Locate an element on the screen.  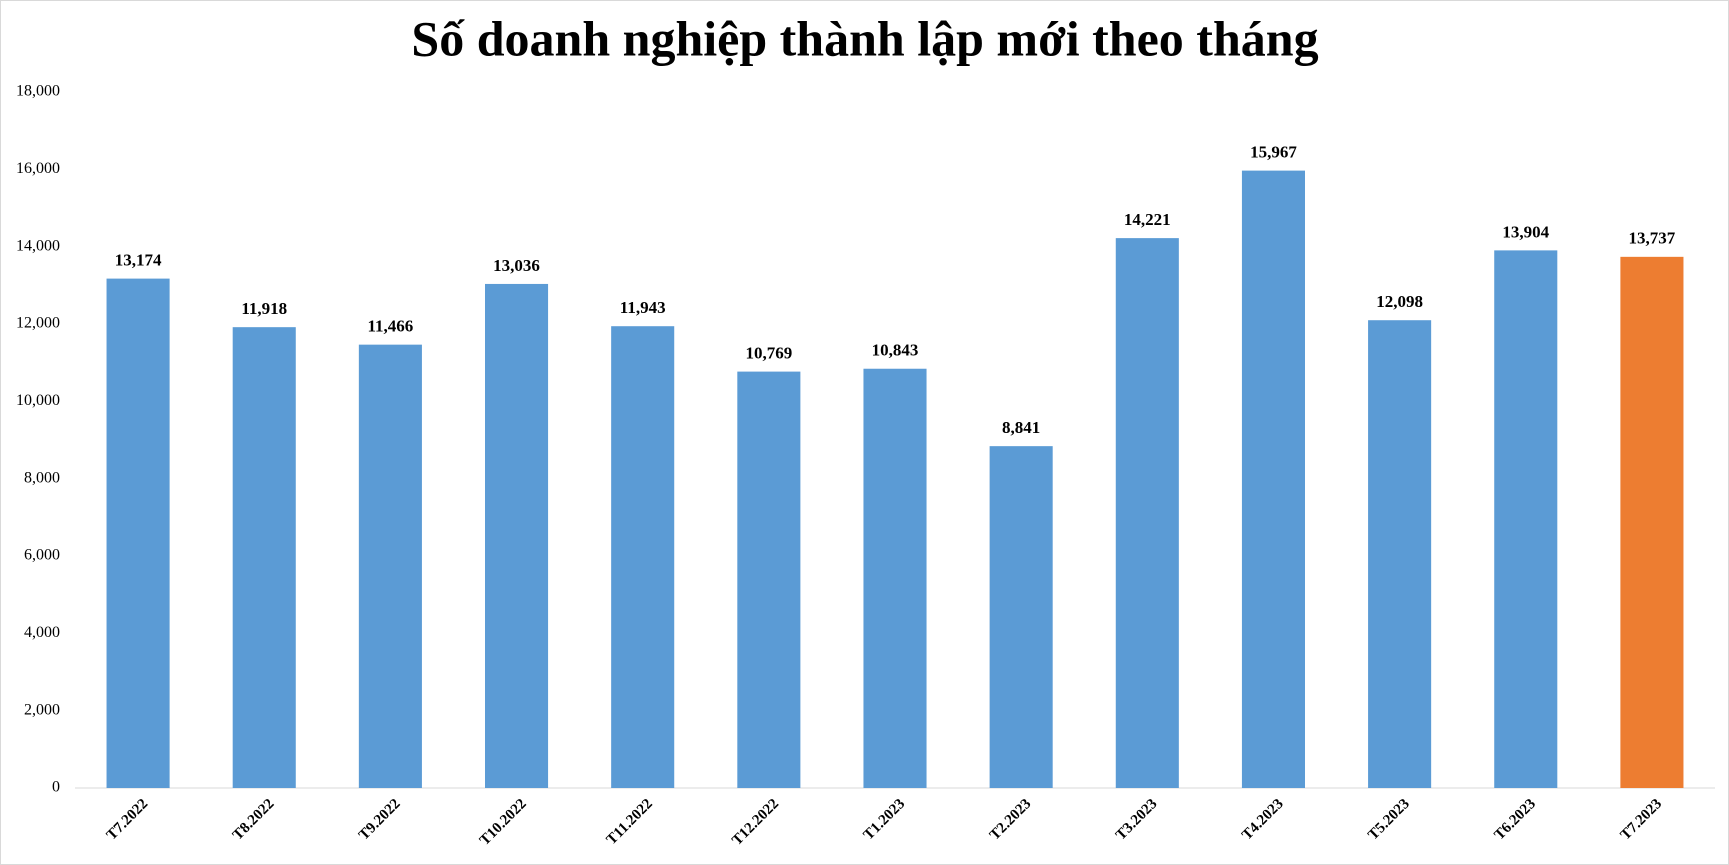
value-label: 14,221 is located at coordinates (1147, 219).